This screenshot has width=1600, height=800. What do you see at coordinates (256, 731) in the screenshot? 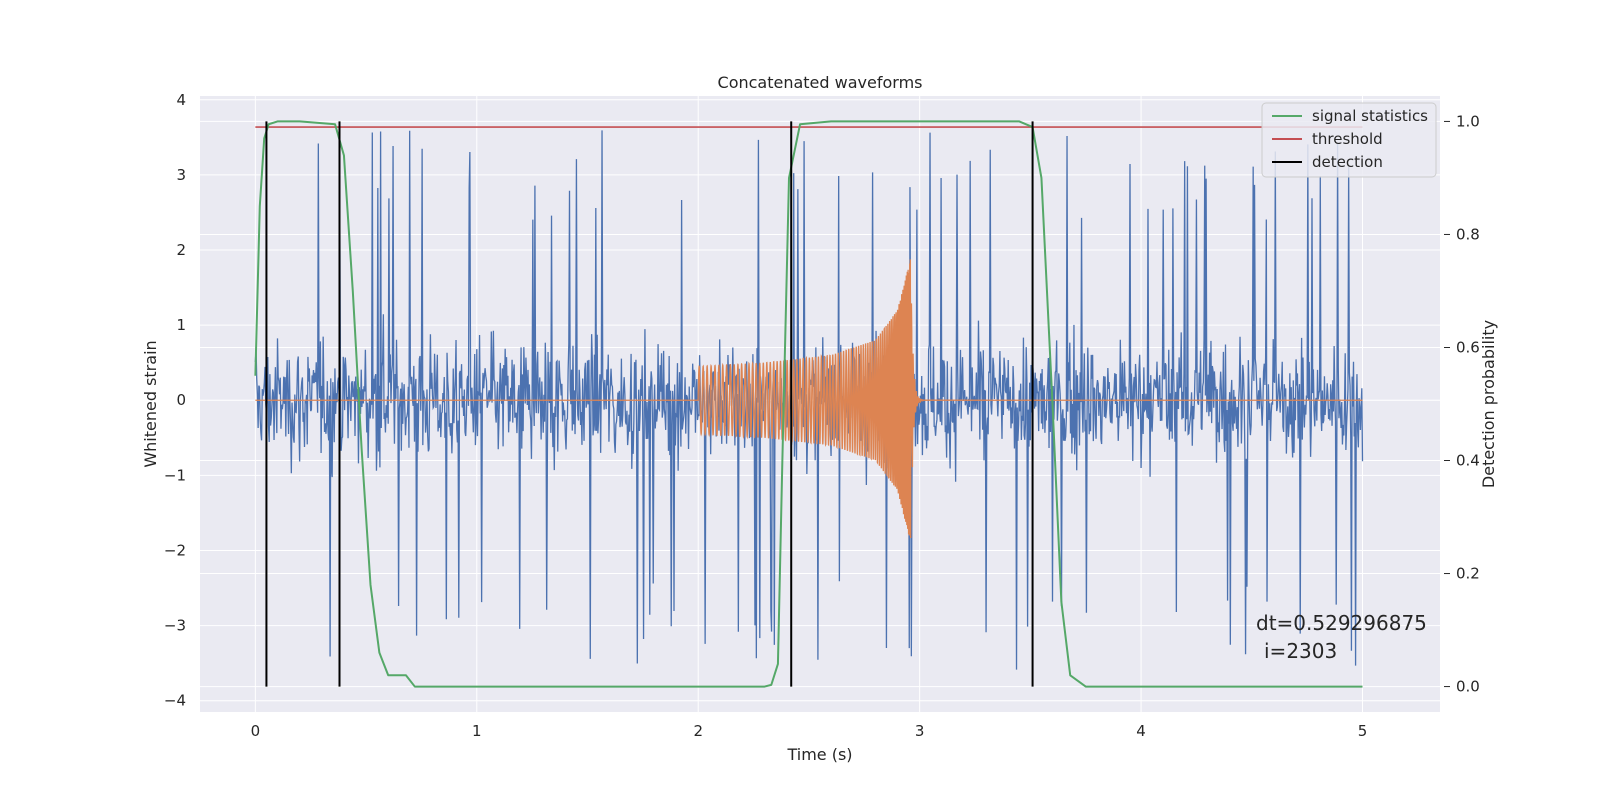
I see `x-tick-label: 0` at bounding box center [256, 731].